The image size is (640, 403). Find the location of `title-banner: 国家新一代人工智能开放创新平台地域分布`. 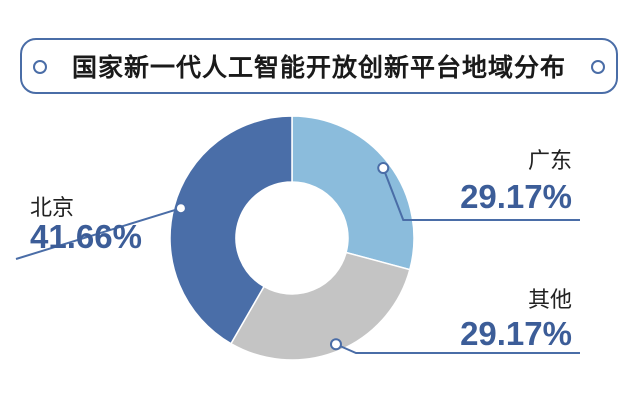

title-banner: 国家新一代人工智能开放创新平台地域分布 is located at coordinates (319, 66).